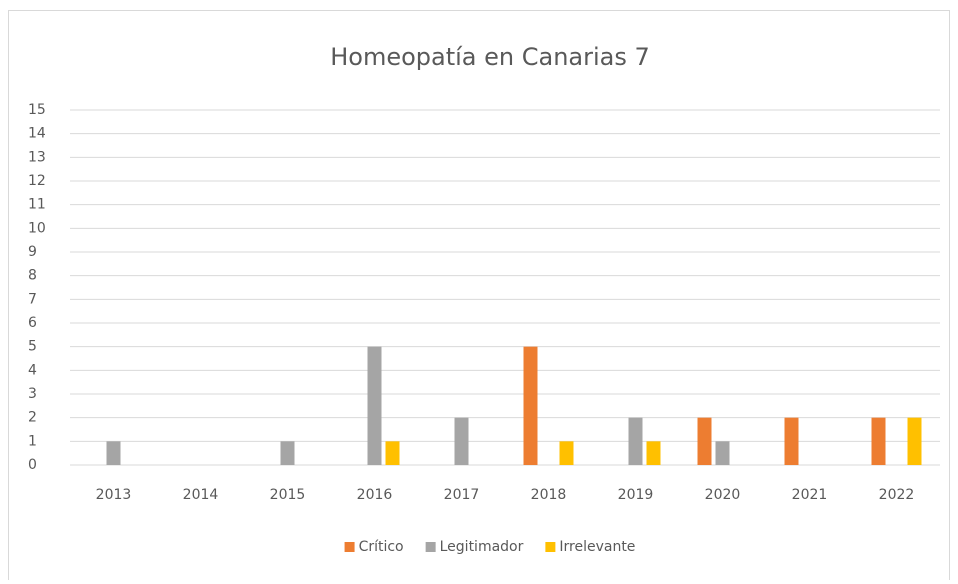 The image size is (958, 584). I want to click on x-tick-label: 2014, so click(201, 495).